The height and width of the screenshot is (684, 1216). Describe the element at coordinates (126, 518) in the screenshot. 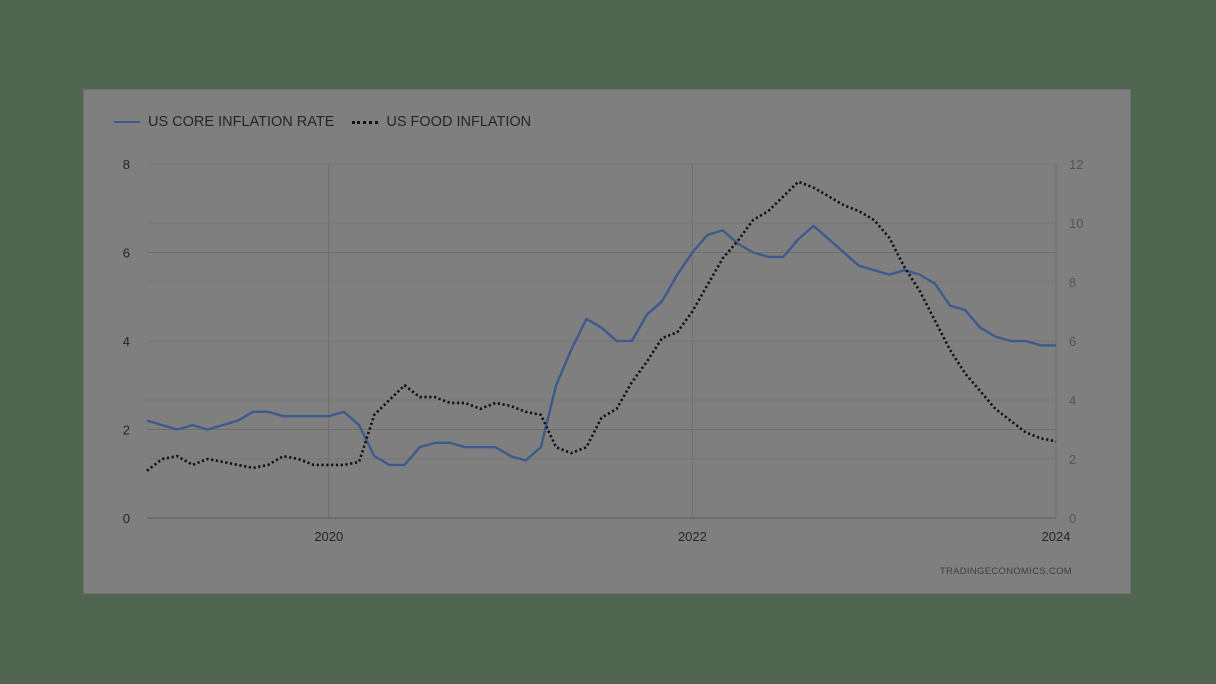

I see `left-tick-label: 0` at that location.